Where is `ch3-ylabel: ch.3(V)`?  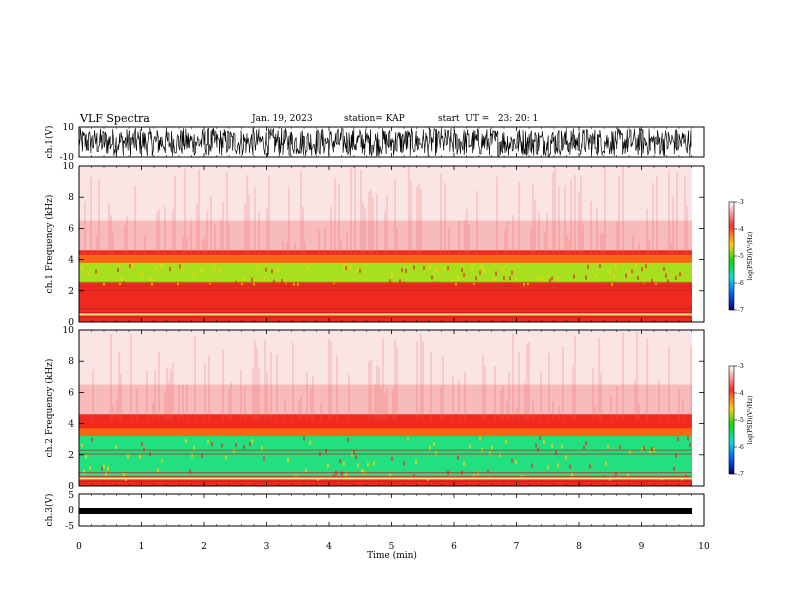 ch3-ylabel: ch.3(V) is located at coordinates (49, 510).